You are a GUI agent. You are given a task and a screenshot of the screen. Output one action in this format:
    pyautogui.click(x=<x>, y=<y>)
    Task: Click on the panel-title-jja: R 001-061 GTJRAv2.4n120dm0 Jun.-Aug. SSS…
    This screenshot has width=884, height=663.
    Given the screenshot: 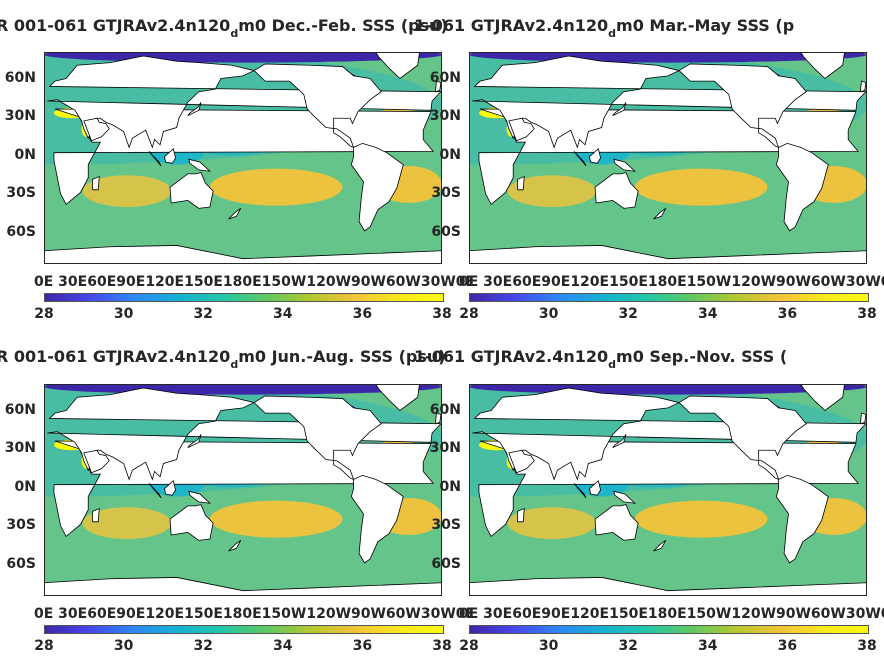 What is the action you would take?
    pyautogui.click(x=223, y=359)
    